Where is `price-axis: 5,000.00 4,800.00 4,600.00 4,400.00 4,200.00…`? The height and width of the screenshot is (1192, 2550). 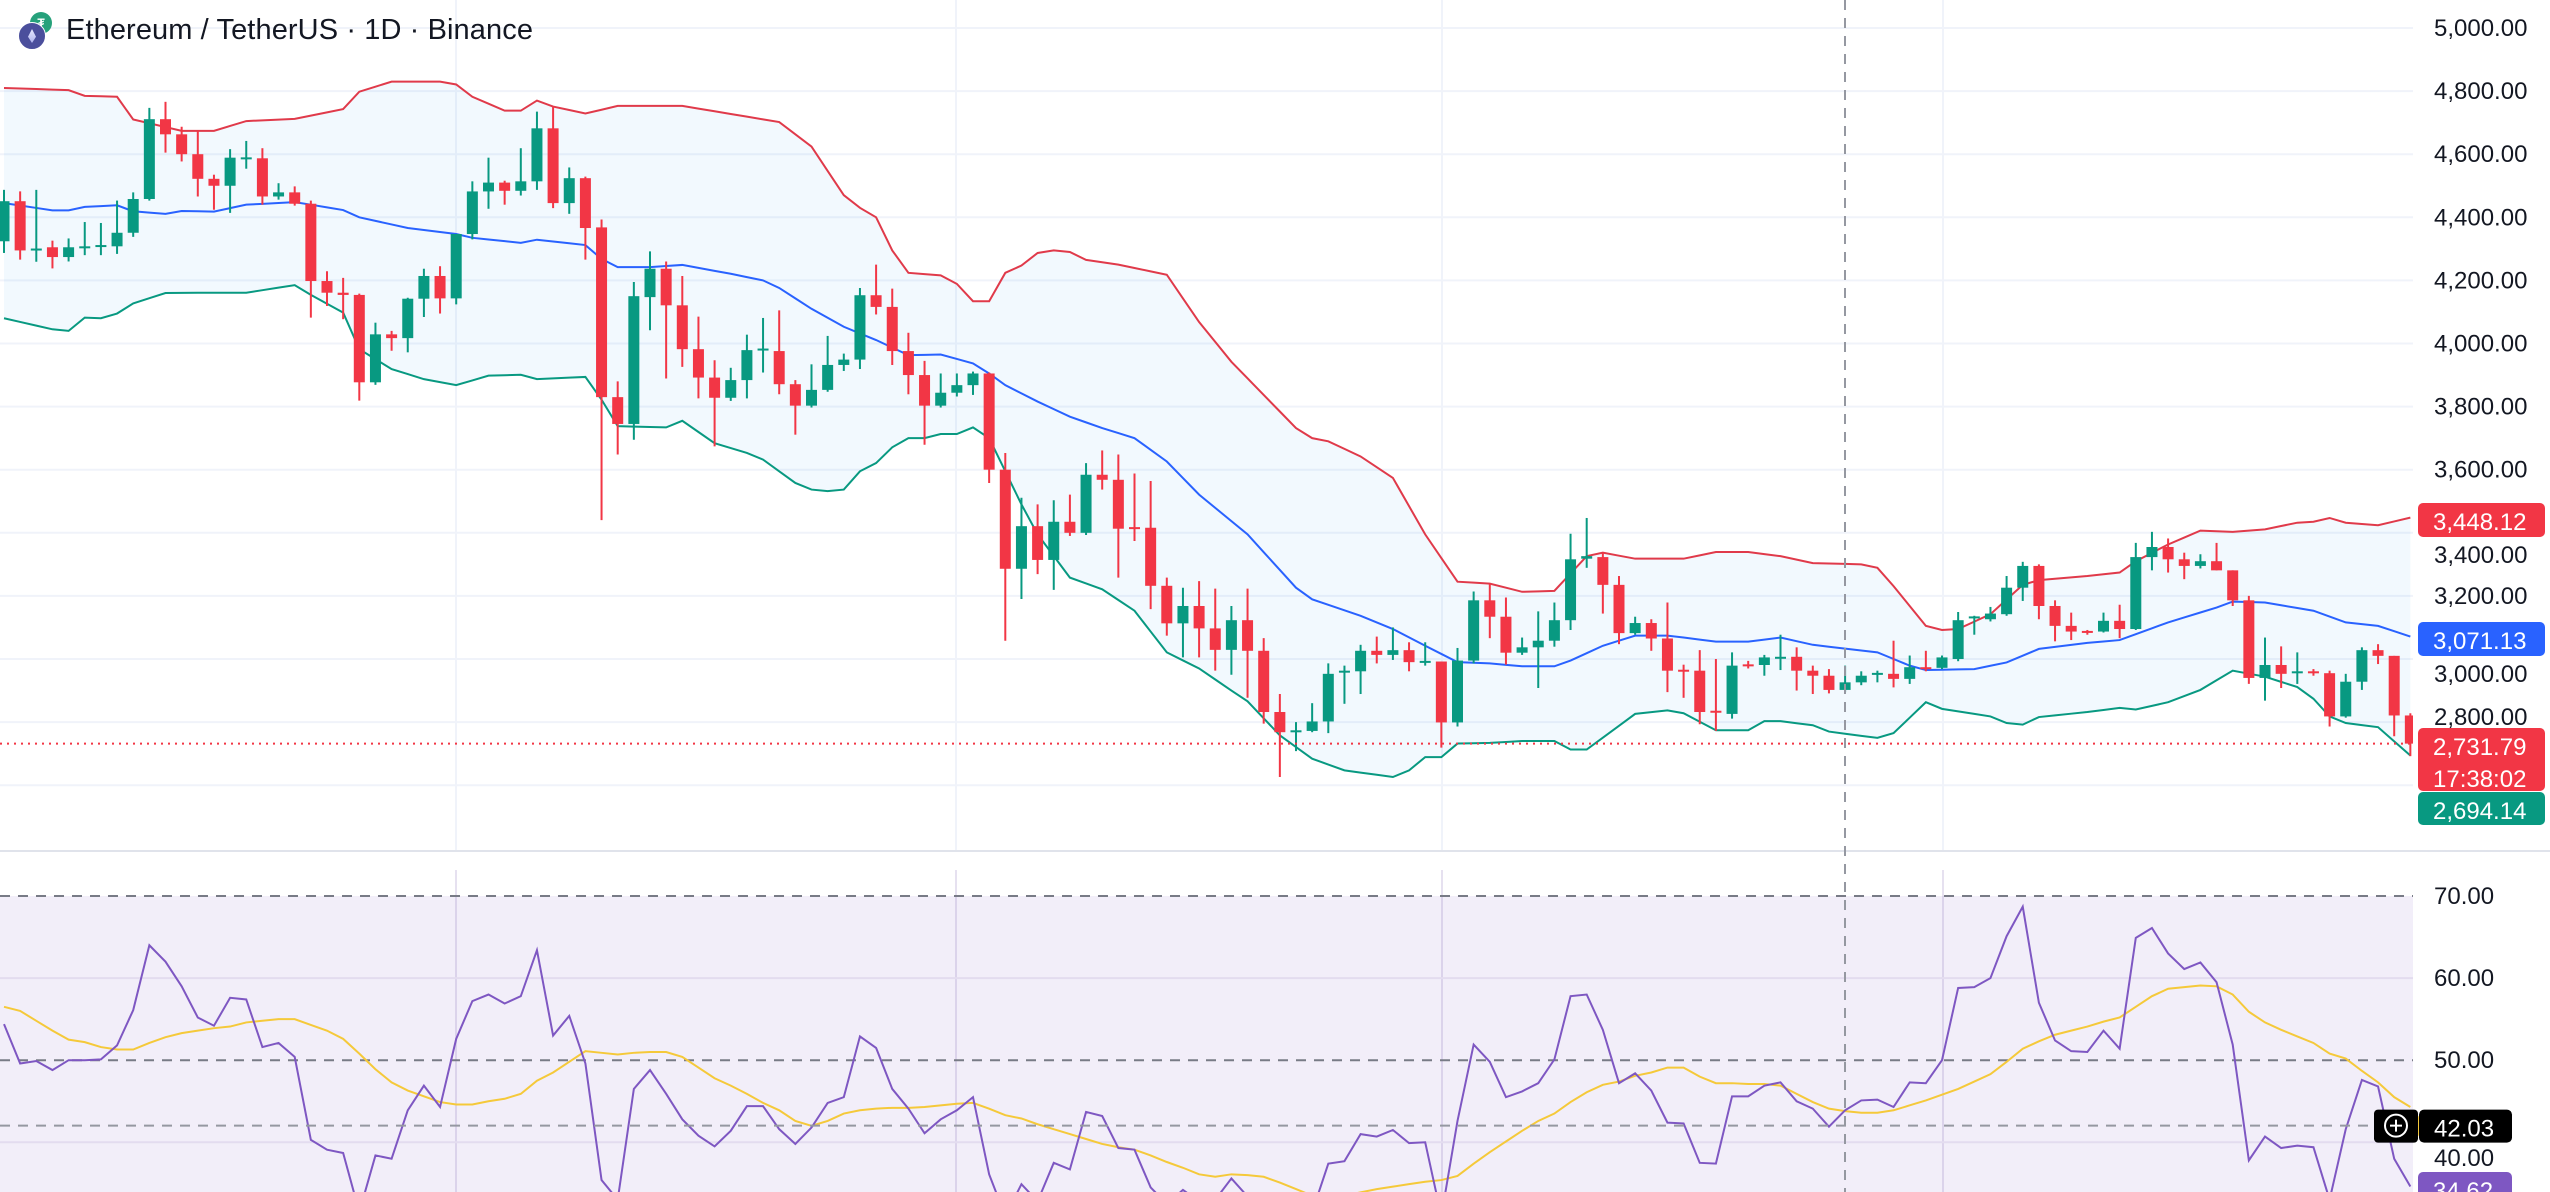
price-axis: 5,000.00 4,800.00 4,600.00 4,400.00 4,200.00… is located at coordinates (2481, 420).